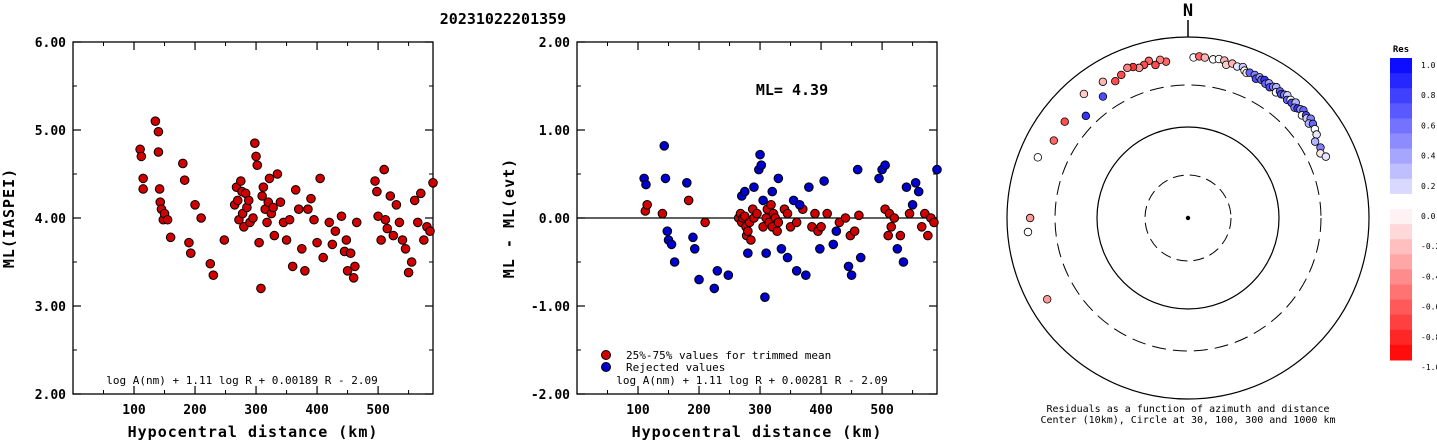  What do you see at coordinates (728, 355) in the screenshot?
I see `legend-label-trimmed: 25%-75% values for trimmed mean` at bounding box center [728, 355].